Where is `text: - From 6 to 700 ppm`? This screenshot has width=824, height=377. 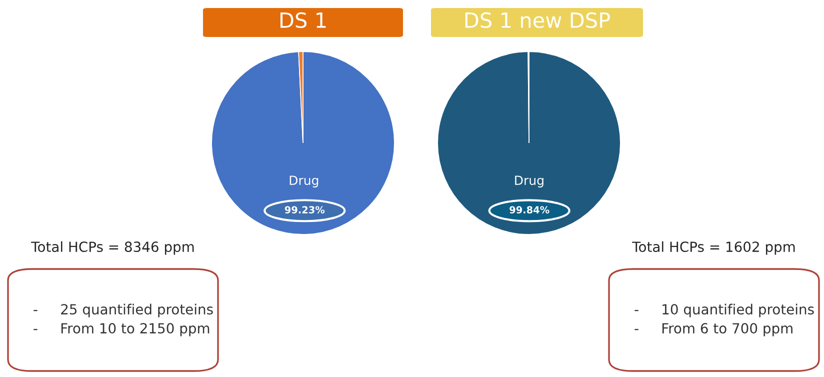
text: - From 6 to 700 ppm is located at coordinates (713, 329).